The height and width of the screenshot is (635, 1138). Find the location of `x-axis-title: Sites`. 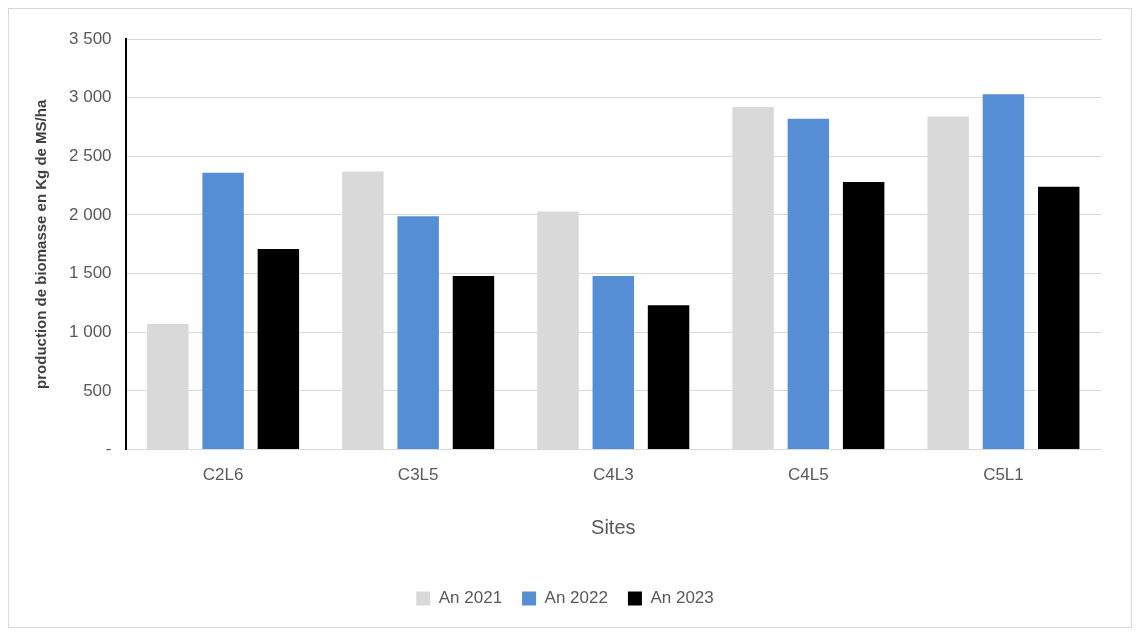

x-axis-title: Sites is located at coordinates (613, 526).